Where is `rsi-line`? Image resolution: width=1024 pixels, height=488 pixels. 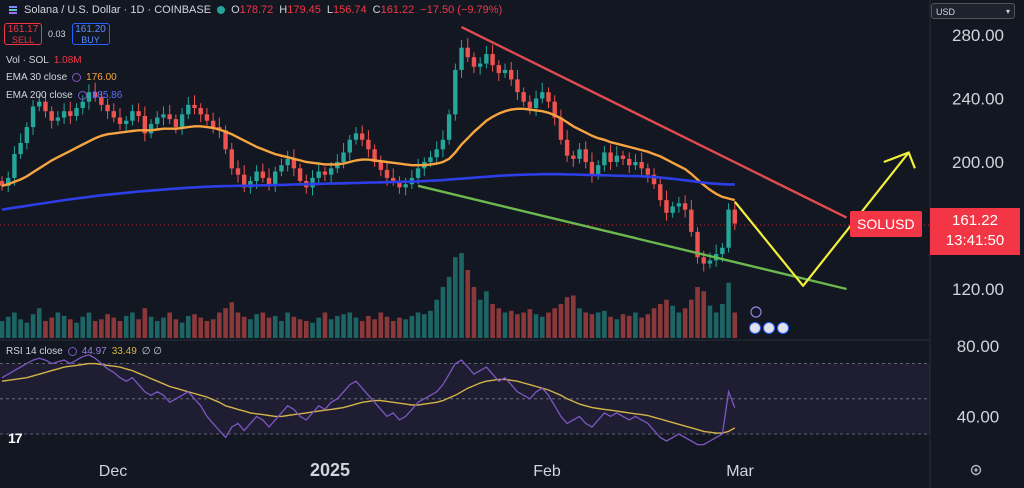
rsi-line is located at coordinates (368, 400).